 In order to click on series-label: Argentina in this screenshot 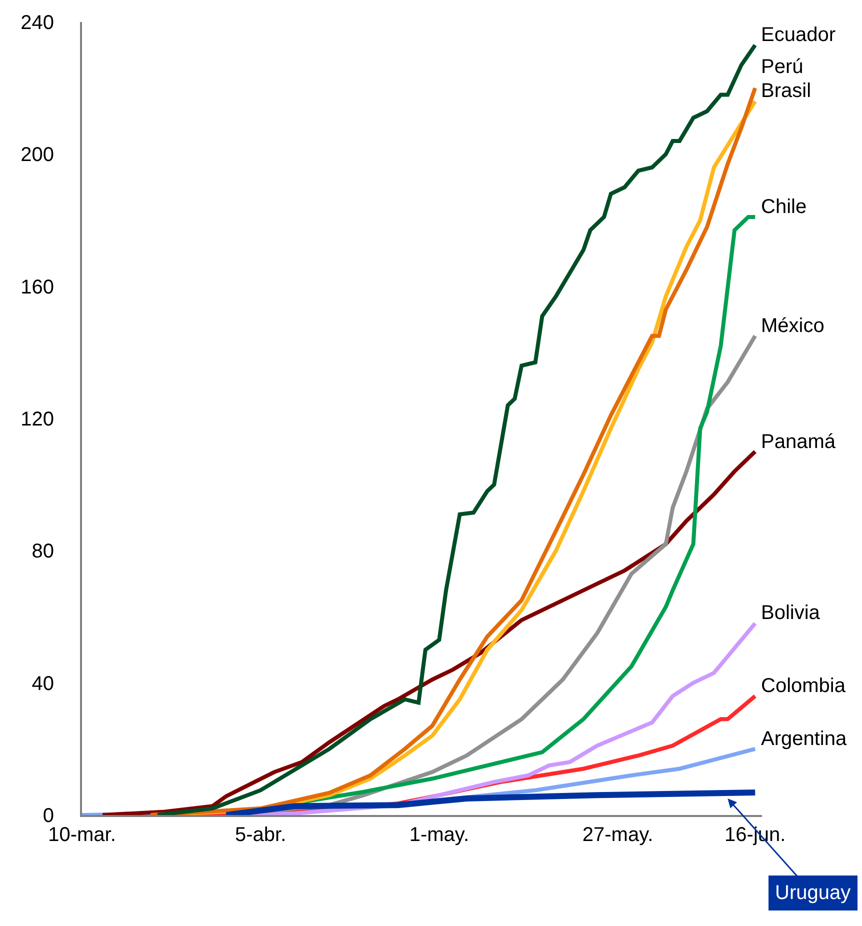, I will do `click(804, 739)`.